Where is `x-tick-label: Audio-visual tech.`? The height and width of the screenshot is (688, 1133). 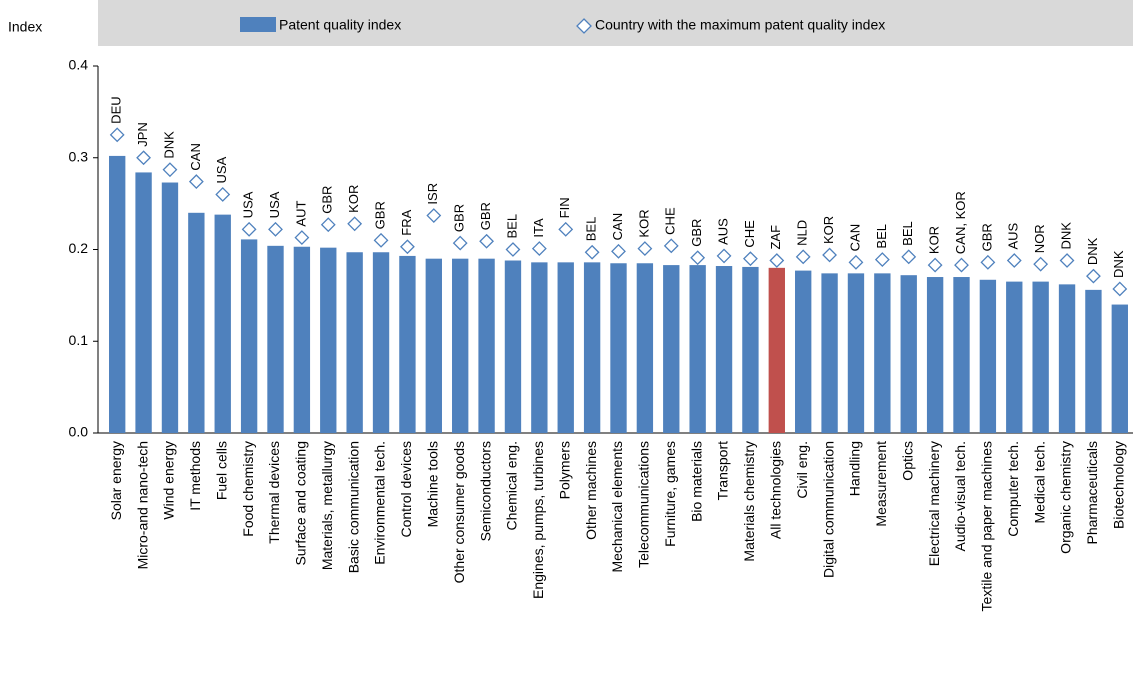 x-tick-label: Audio-visual tech. is located at coordinates (960, 496).